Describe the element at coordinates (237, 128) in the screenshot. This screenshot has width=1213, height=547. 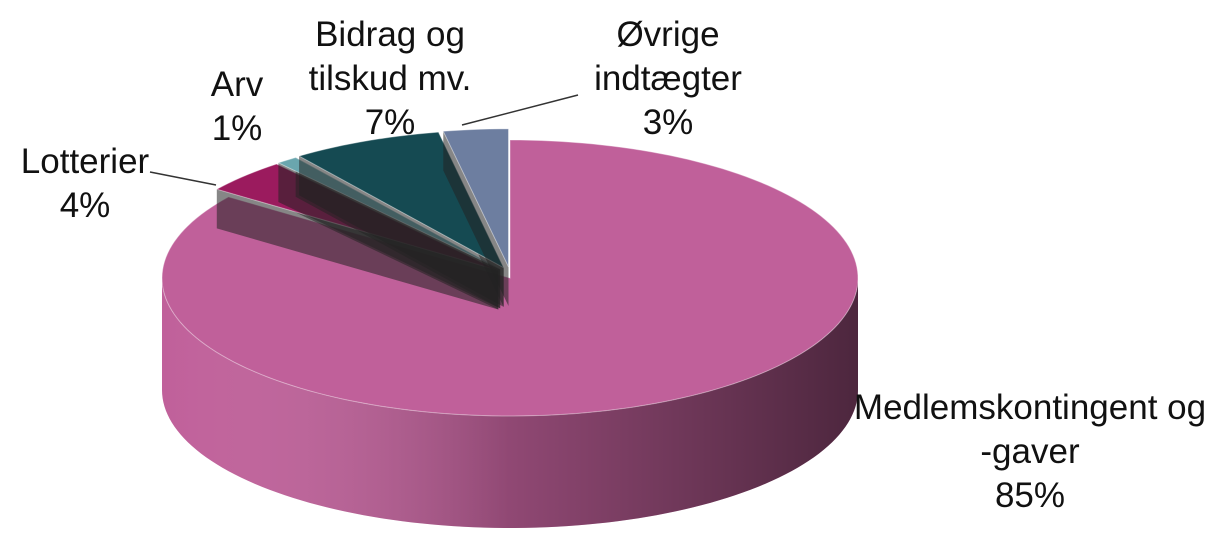
I see `value-label: 1%` at that location.